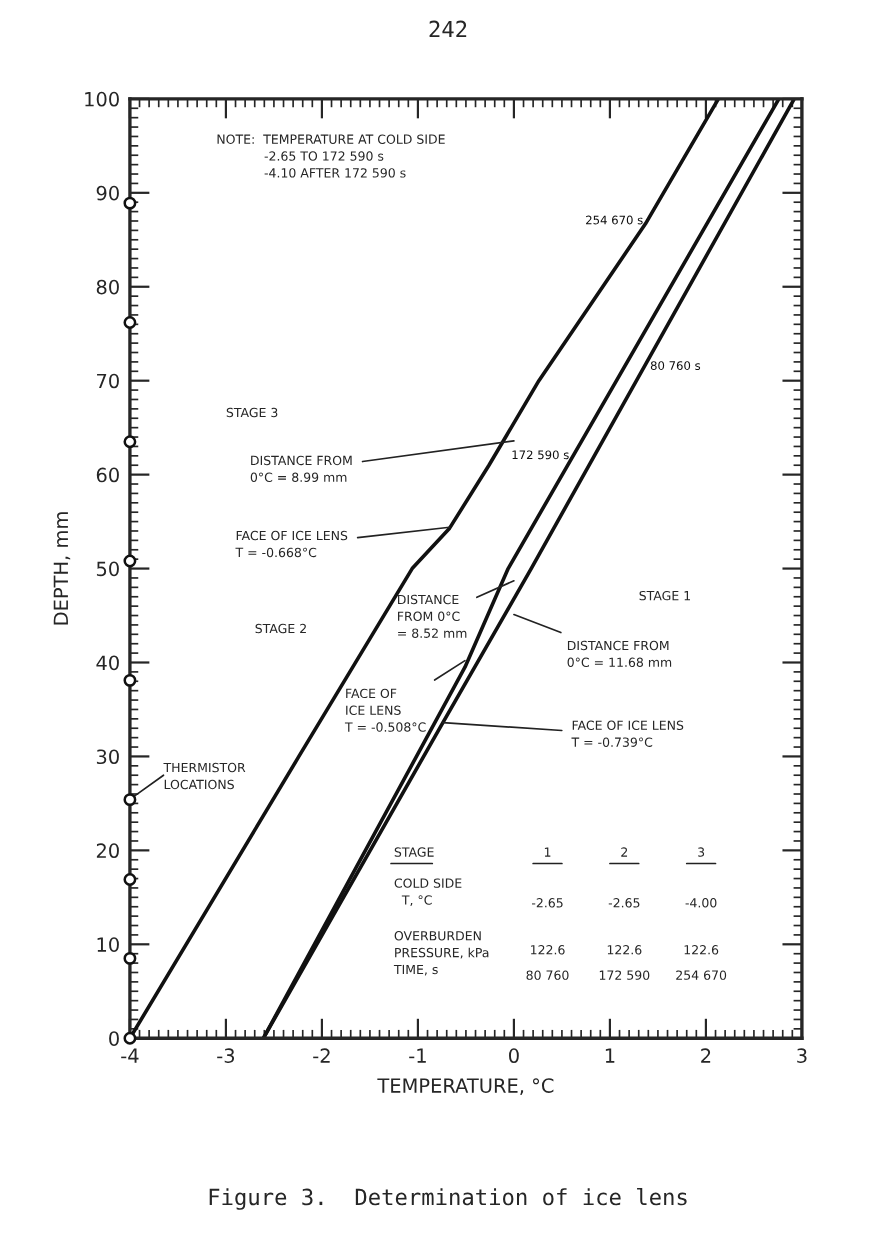  I want to click on text: 242, so click(448, 29).